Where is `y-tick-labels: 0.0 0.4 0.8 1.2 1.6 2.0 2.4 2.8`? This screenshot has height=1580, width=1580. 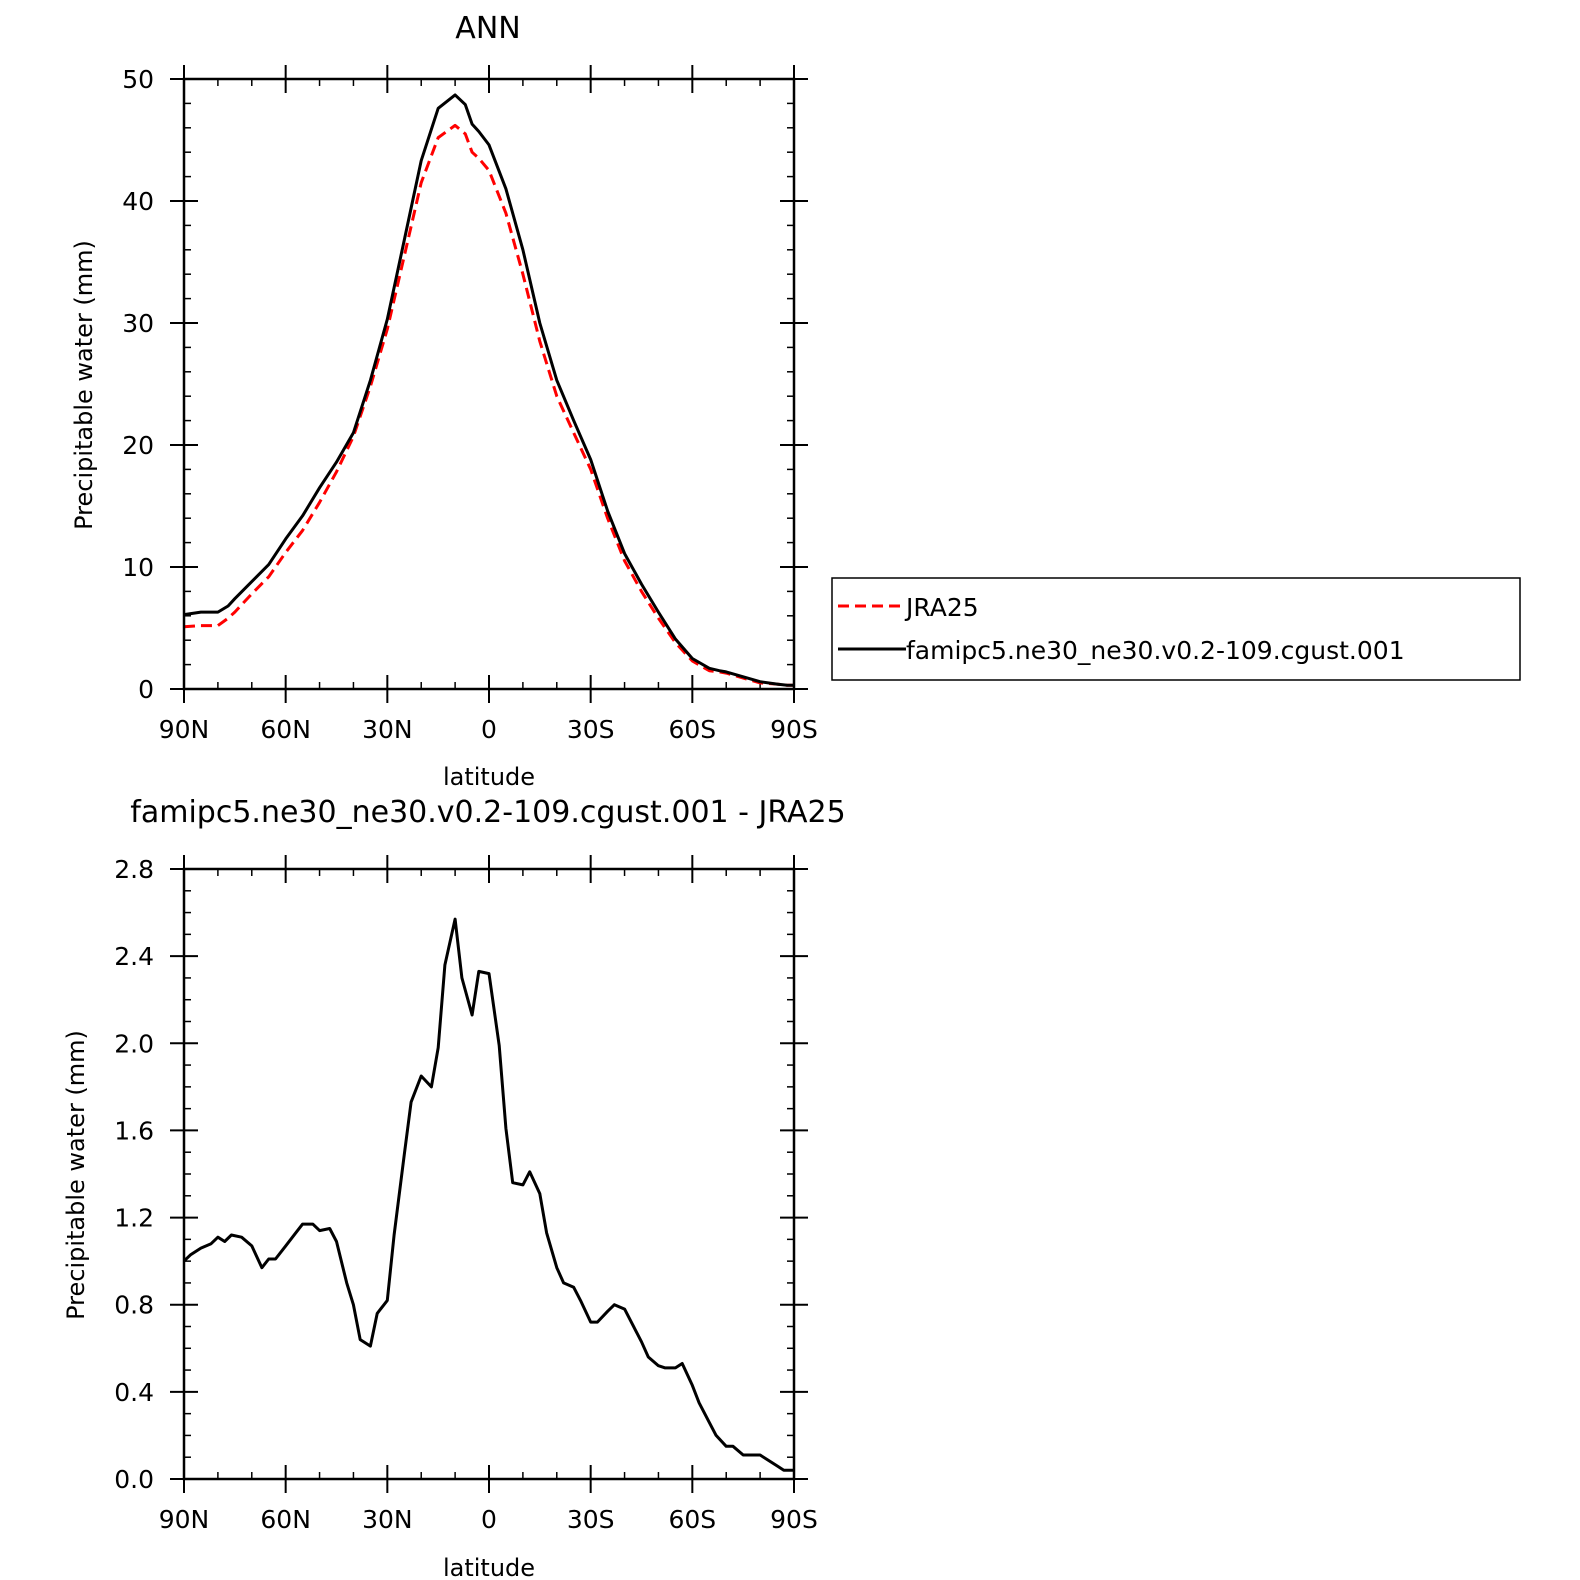 y-tick-labels: 0.0 0.4 0.8 1.2 1.6 2.0 2.4 2.8 is located at coordinates (134, 1174).